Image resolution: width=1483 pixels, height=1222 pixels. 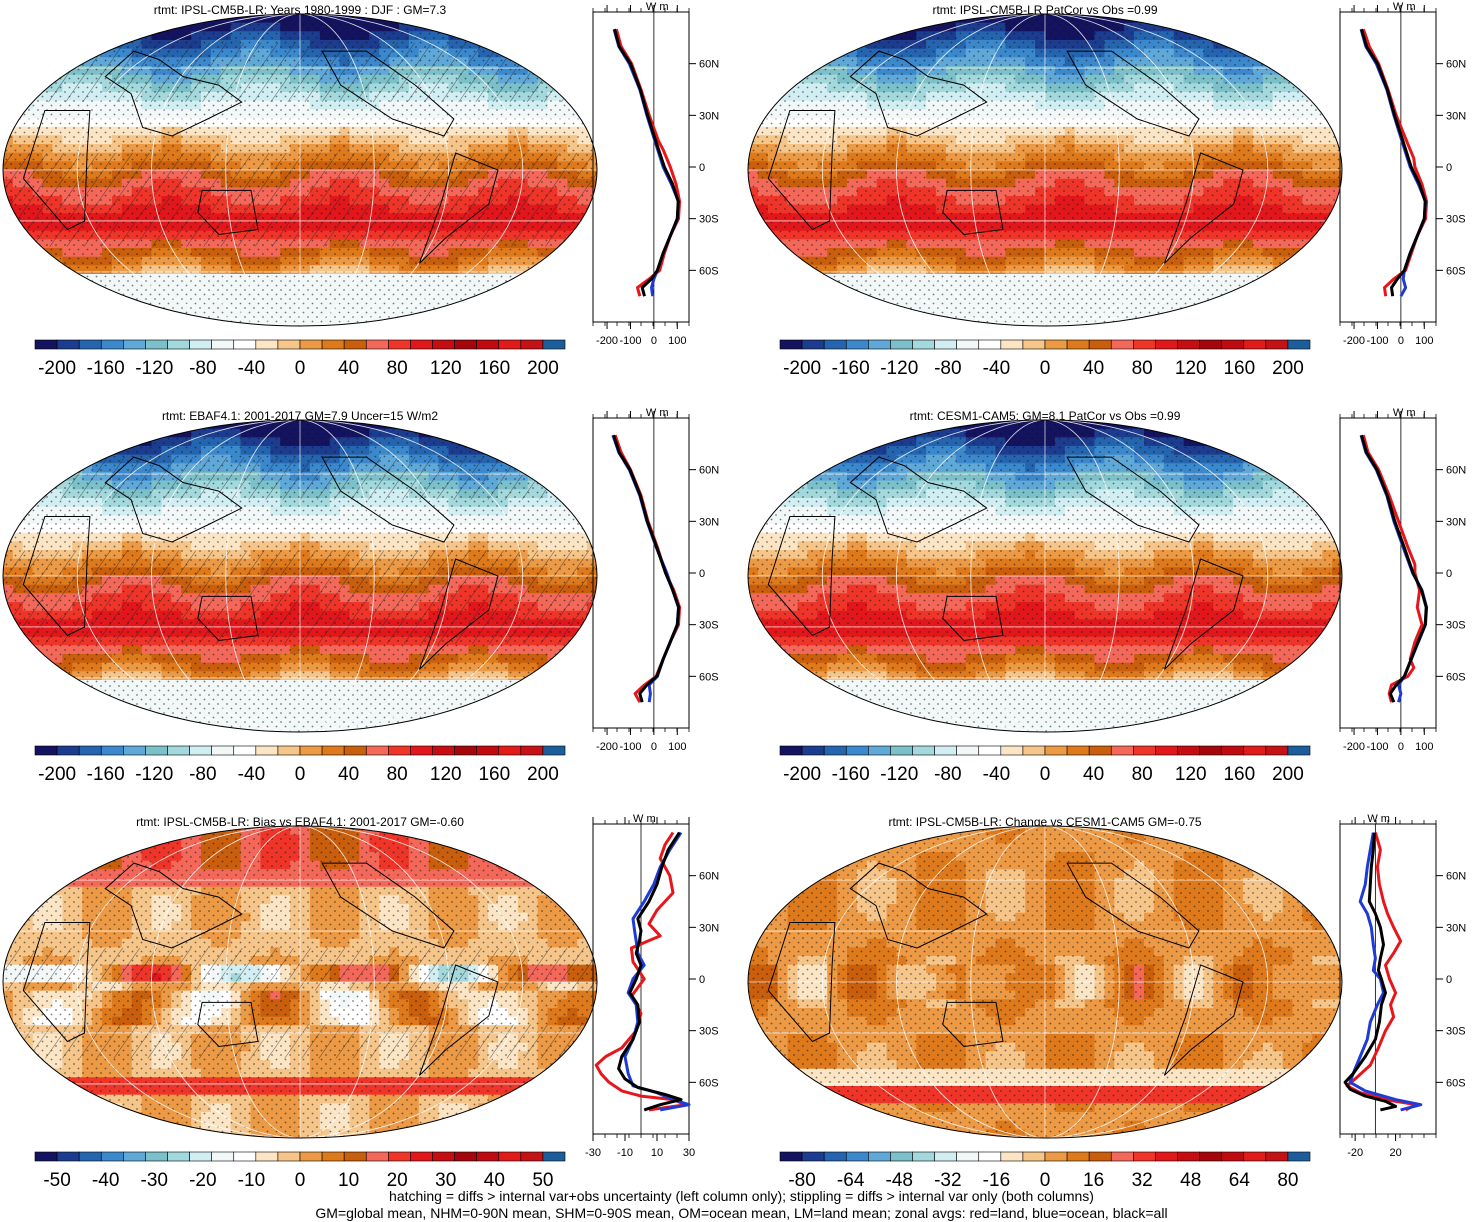 What do you see at coordinates (593, 1153) in the screenshot?
I see `zonal-x-label: -30` at bounding box center [593, 1153].